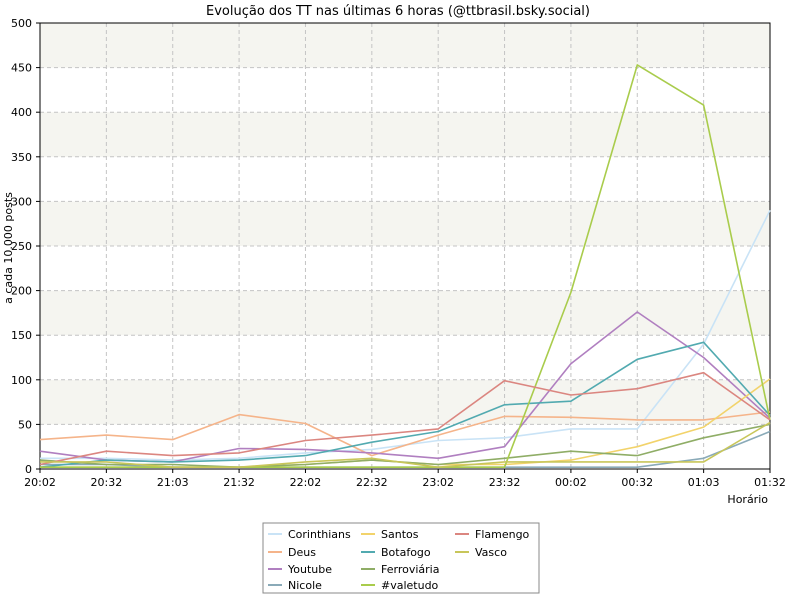  What do you see at coordinates (637, 482) in the screenshot?
I see `x-tick-label: 00:32` at bounding box center [637, 482].